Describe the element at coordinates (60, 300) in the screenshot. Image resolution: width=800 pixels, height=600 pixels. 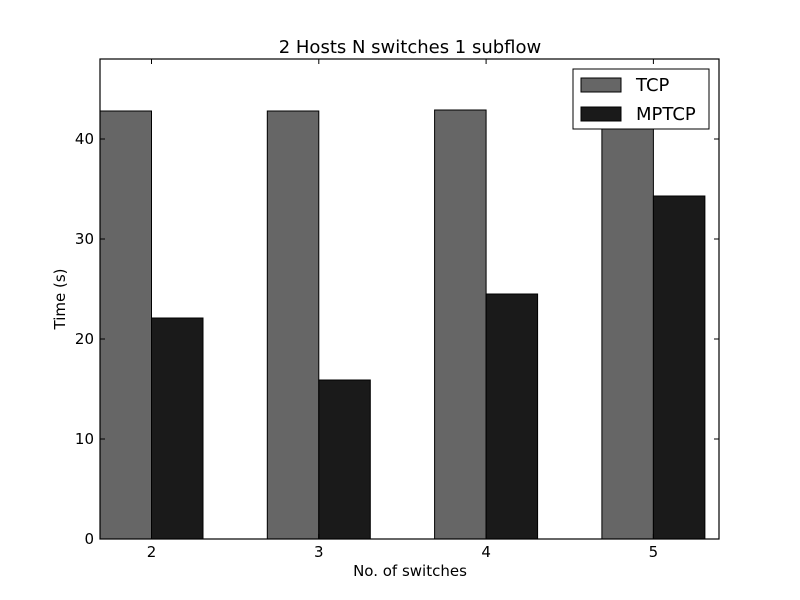
I see `y-axis-label: Time (s)` at that location.